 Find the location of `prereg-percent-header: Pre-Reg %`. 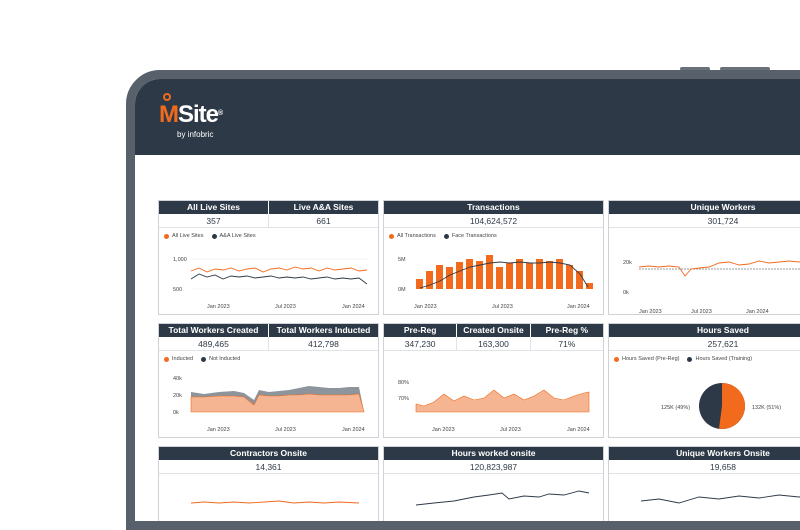

prereg-percent-header: Pre-Reg % is located at coordinates (567, 330).